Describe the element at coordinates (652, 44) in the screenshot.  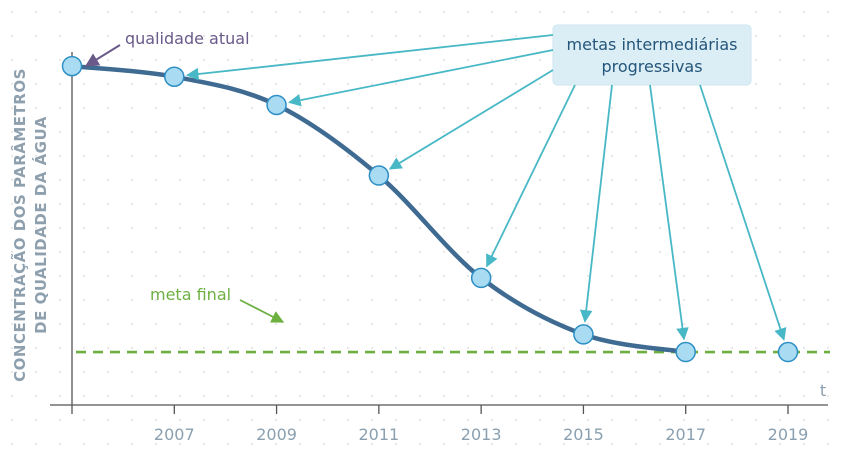
I see `callout-text-line-1: metas intermediárias` at that location.